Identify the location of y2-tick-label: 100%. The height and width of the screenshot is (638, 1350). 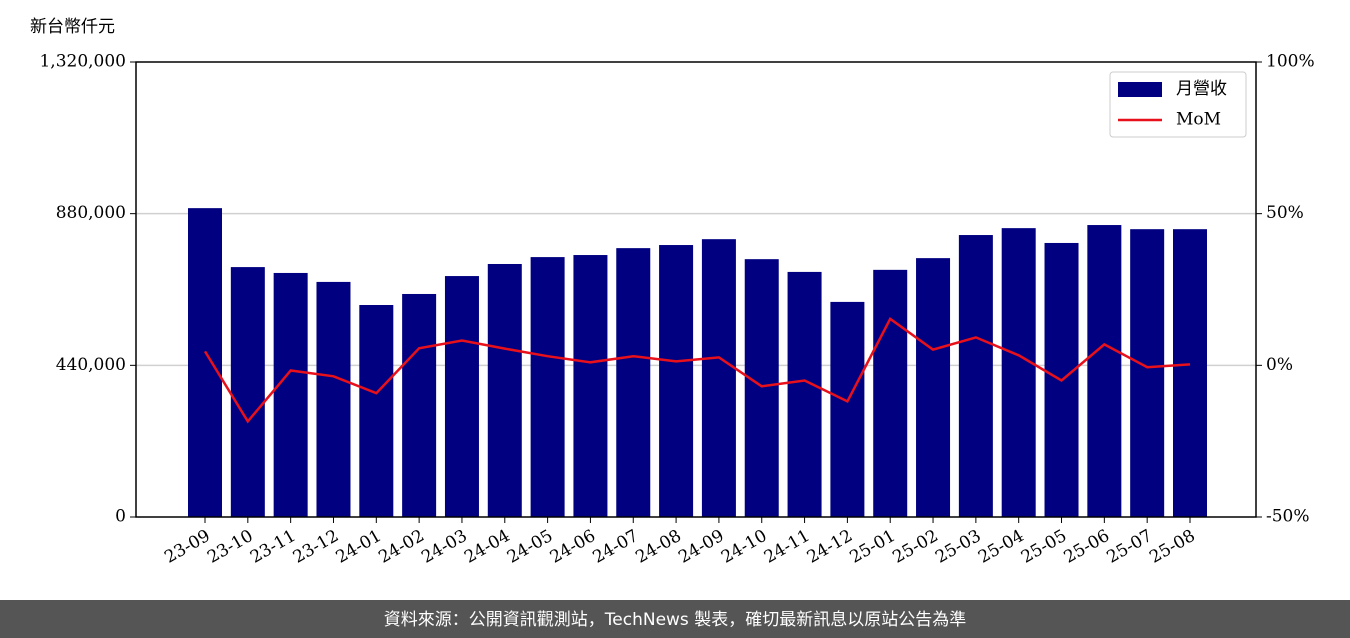
(1290, 62).